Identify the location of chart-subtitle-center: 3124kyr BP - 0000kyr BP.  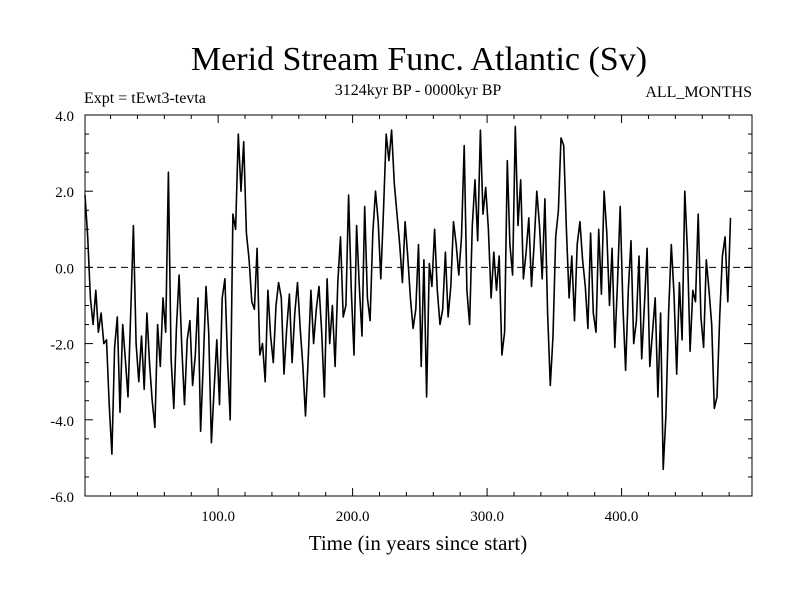
(418, 90).